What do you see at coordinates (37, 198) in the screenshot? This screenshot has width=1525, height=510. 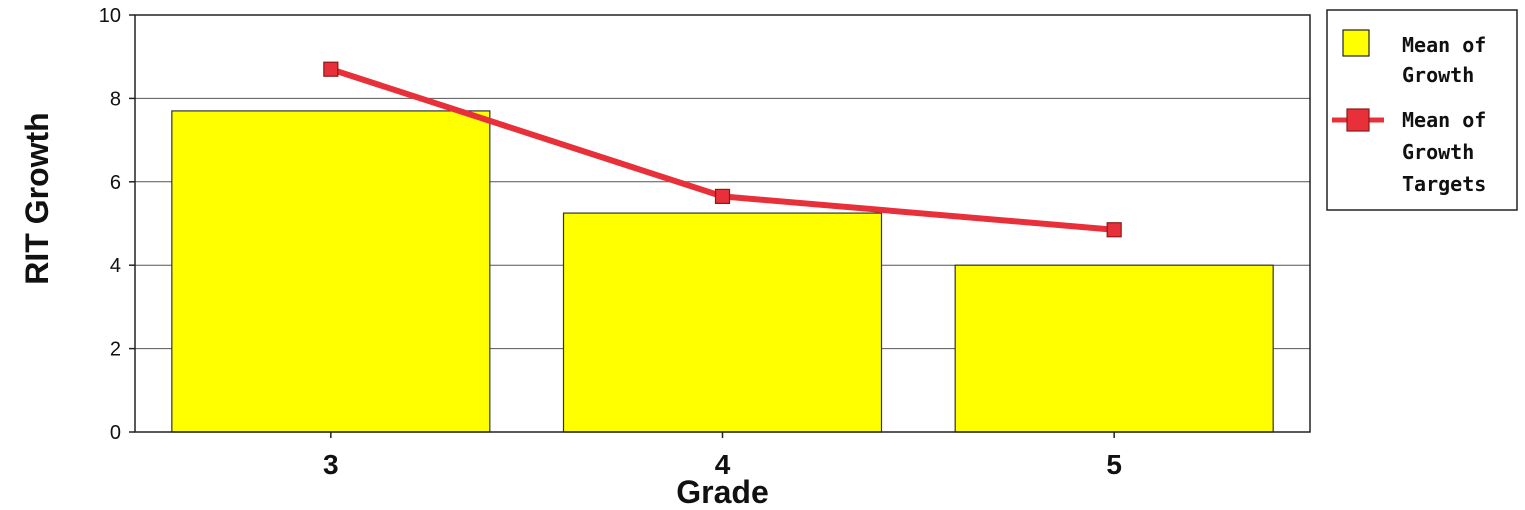 I see `y-axis-title: RIT Growth` at bounding box center [37, 198].